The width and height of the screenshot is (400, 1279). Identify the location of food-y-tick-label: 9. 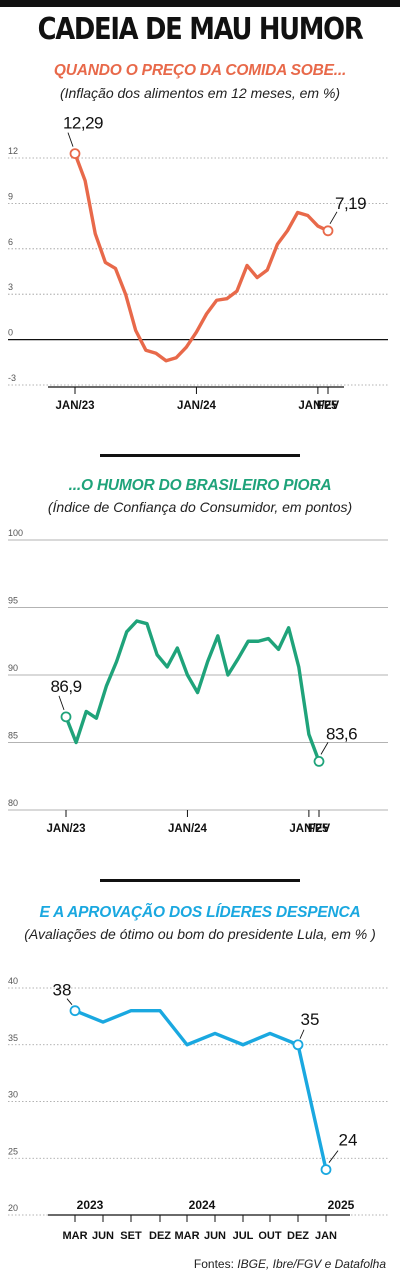
(10, 196).